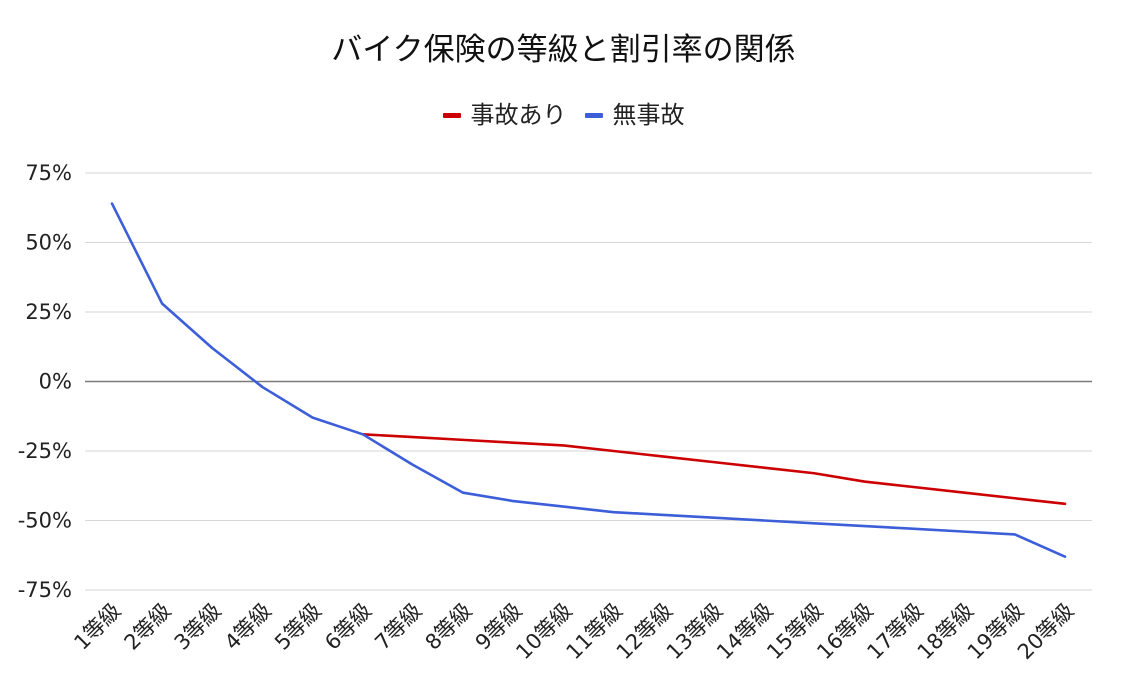 This screenshot has height=700, width=1127. What do you see at coordinates (48, 243) in the screenshot?
I see `y-tick-label: 50%` at bounding box center [48, 243].